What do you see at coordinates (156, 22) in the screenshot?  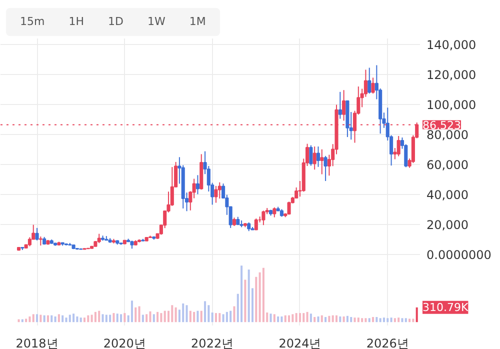 I see `text: 1W` at bounding box center [156, 22].